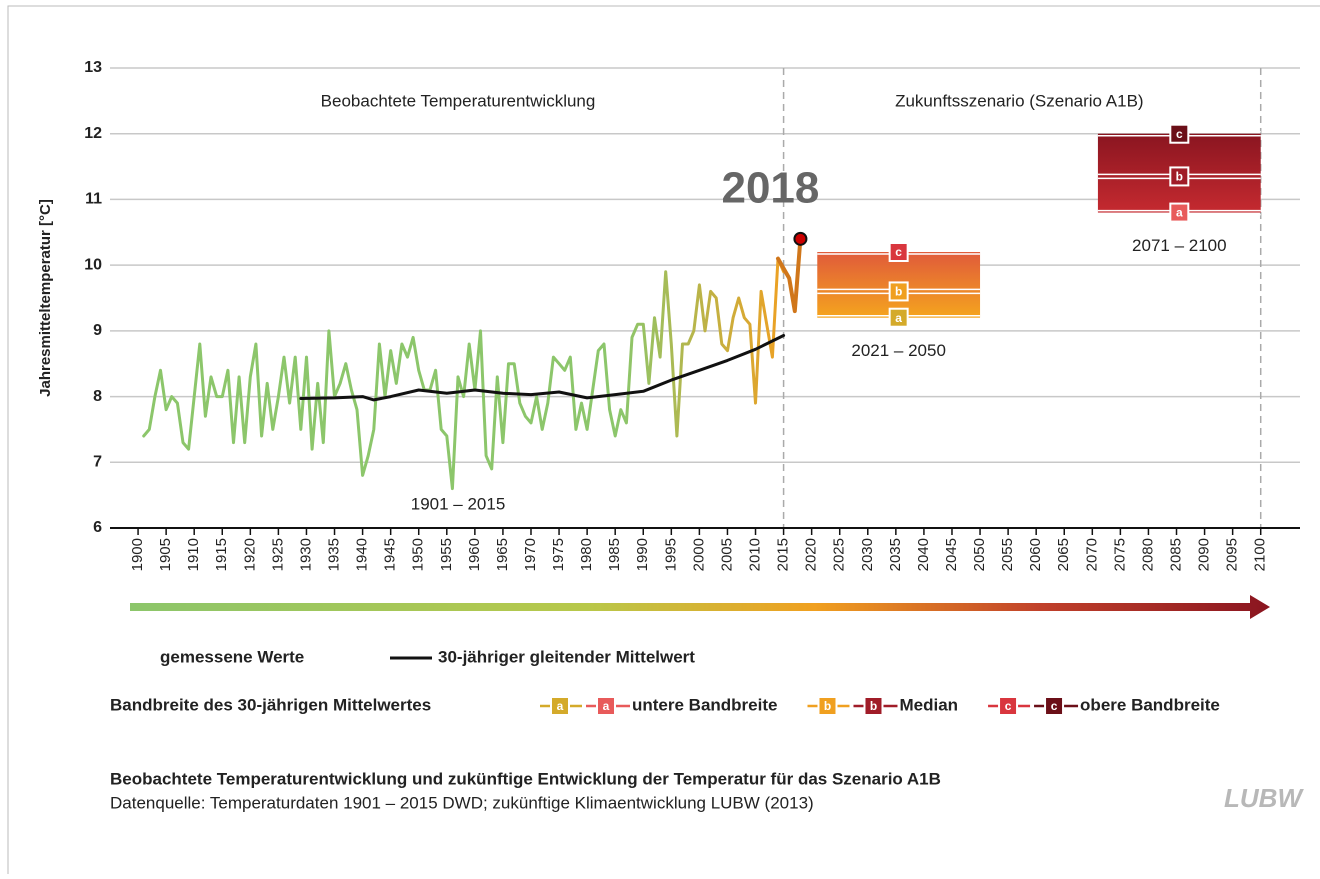  What do you see at coordinates (530, 554) in the screenshot?
I see `x-tick-label: 1970` at bounding box center [530, 554].